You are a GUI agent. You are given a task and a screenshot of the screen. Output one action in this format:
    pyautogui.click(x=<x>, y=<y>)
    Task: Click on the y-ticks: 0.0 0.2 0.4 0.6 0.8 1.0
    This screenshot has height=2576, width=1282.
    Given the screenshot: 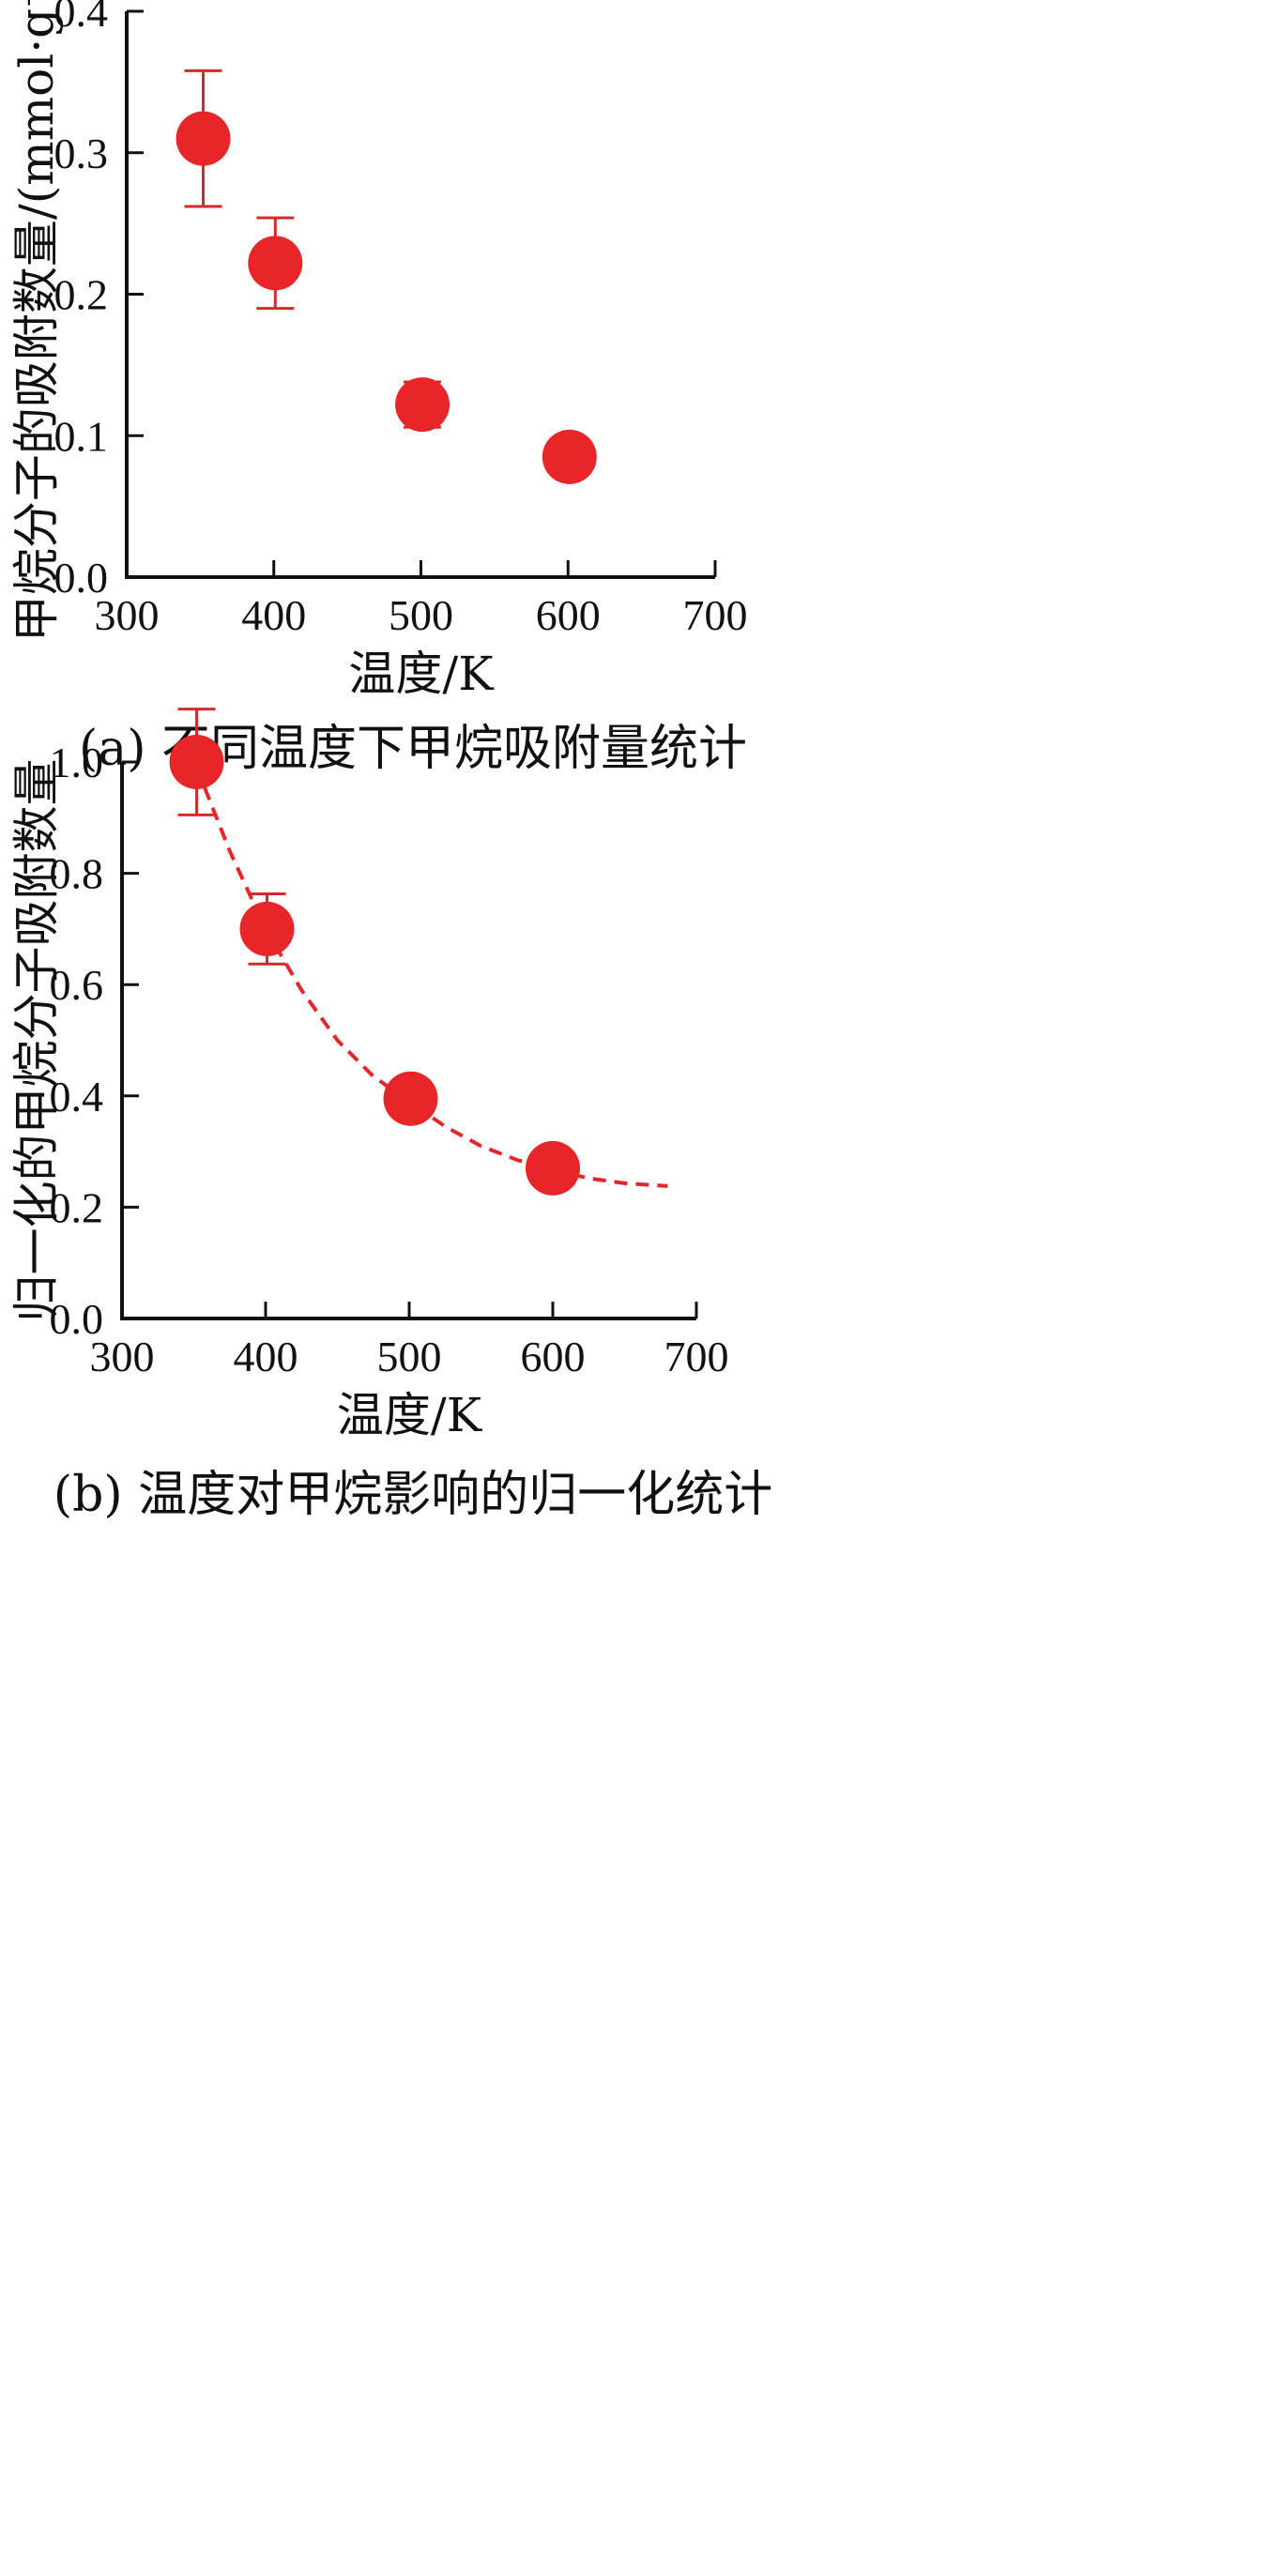 What is the action you would take?
    pyautogui.click(x=95, y=1041)
    